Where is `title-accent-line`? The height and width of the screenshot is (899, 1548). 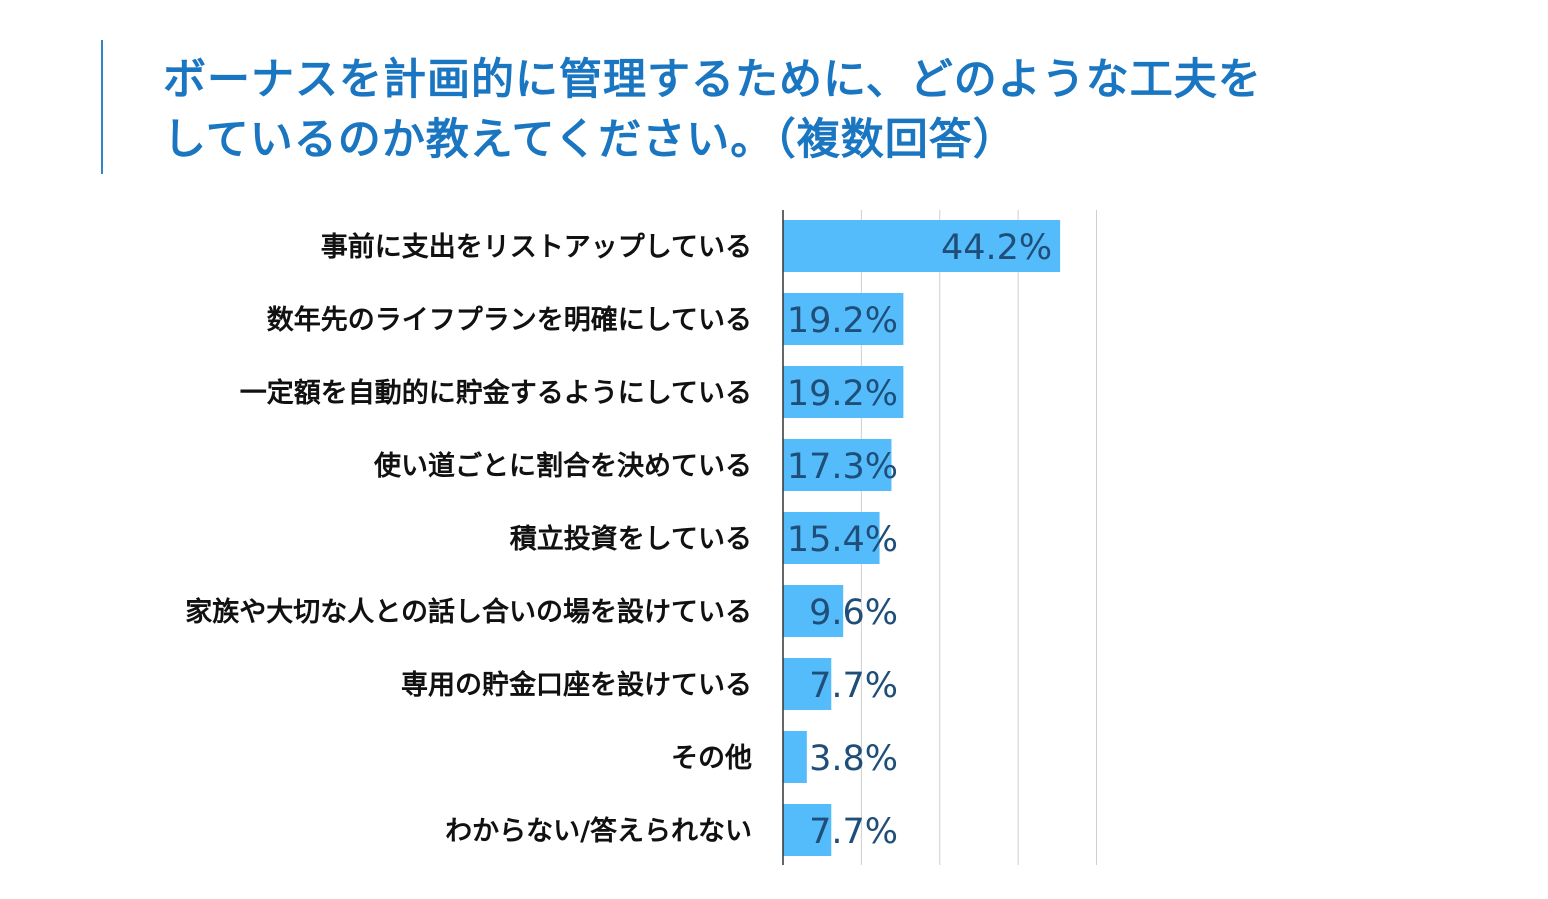 title-accent-line is located at coordinates (102, 107).